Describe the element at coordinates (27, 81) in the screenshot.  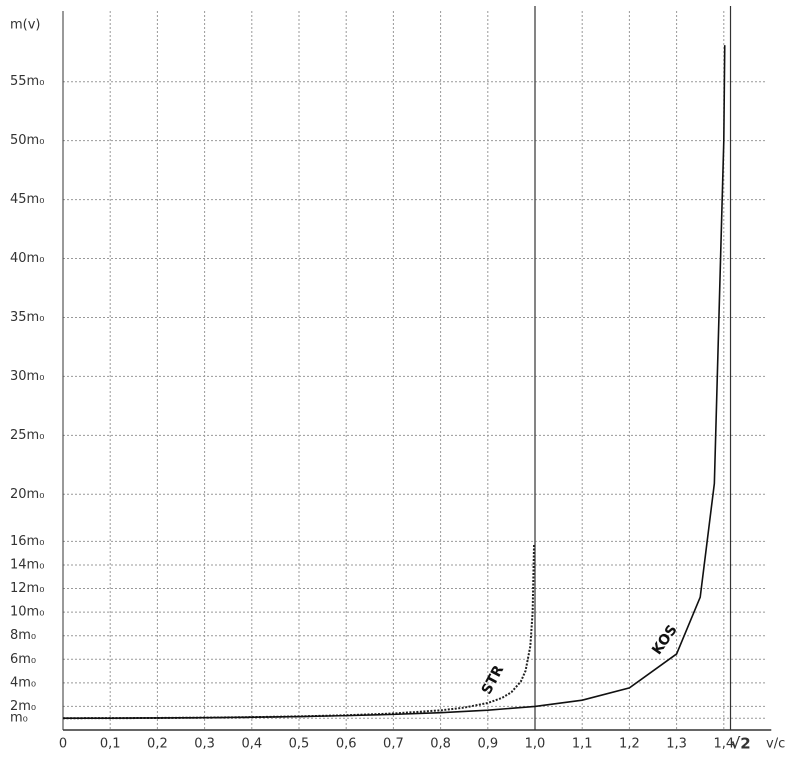
I see `y-tick-label: 55m₀` at that location.